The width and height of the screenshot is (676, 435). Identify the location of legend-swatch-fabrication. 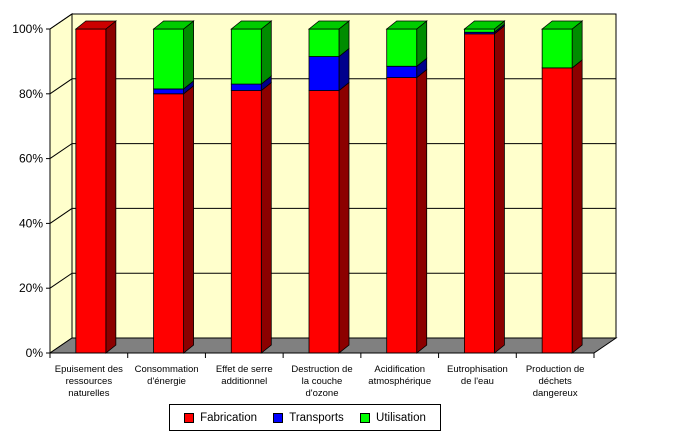
(189, 417).